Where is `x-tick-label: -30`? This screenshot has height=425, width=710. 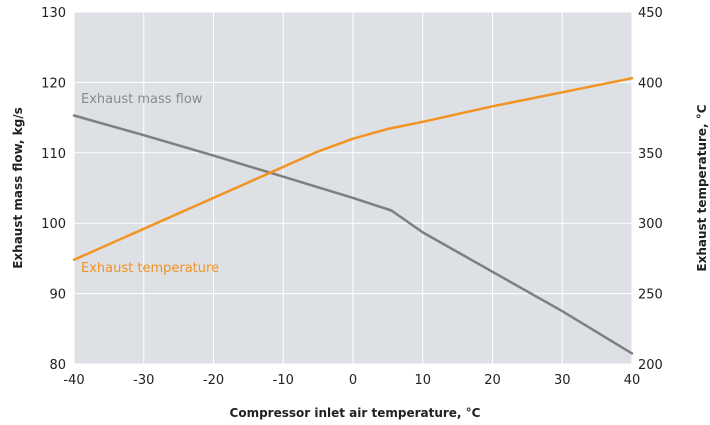
x-tick-label: -30 is located at coordinates (143, 380).